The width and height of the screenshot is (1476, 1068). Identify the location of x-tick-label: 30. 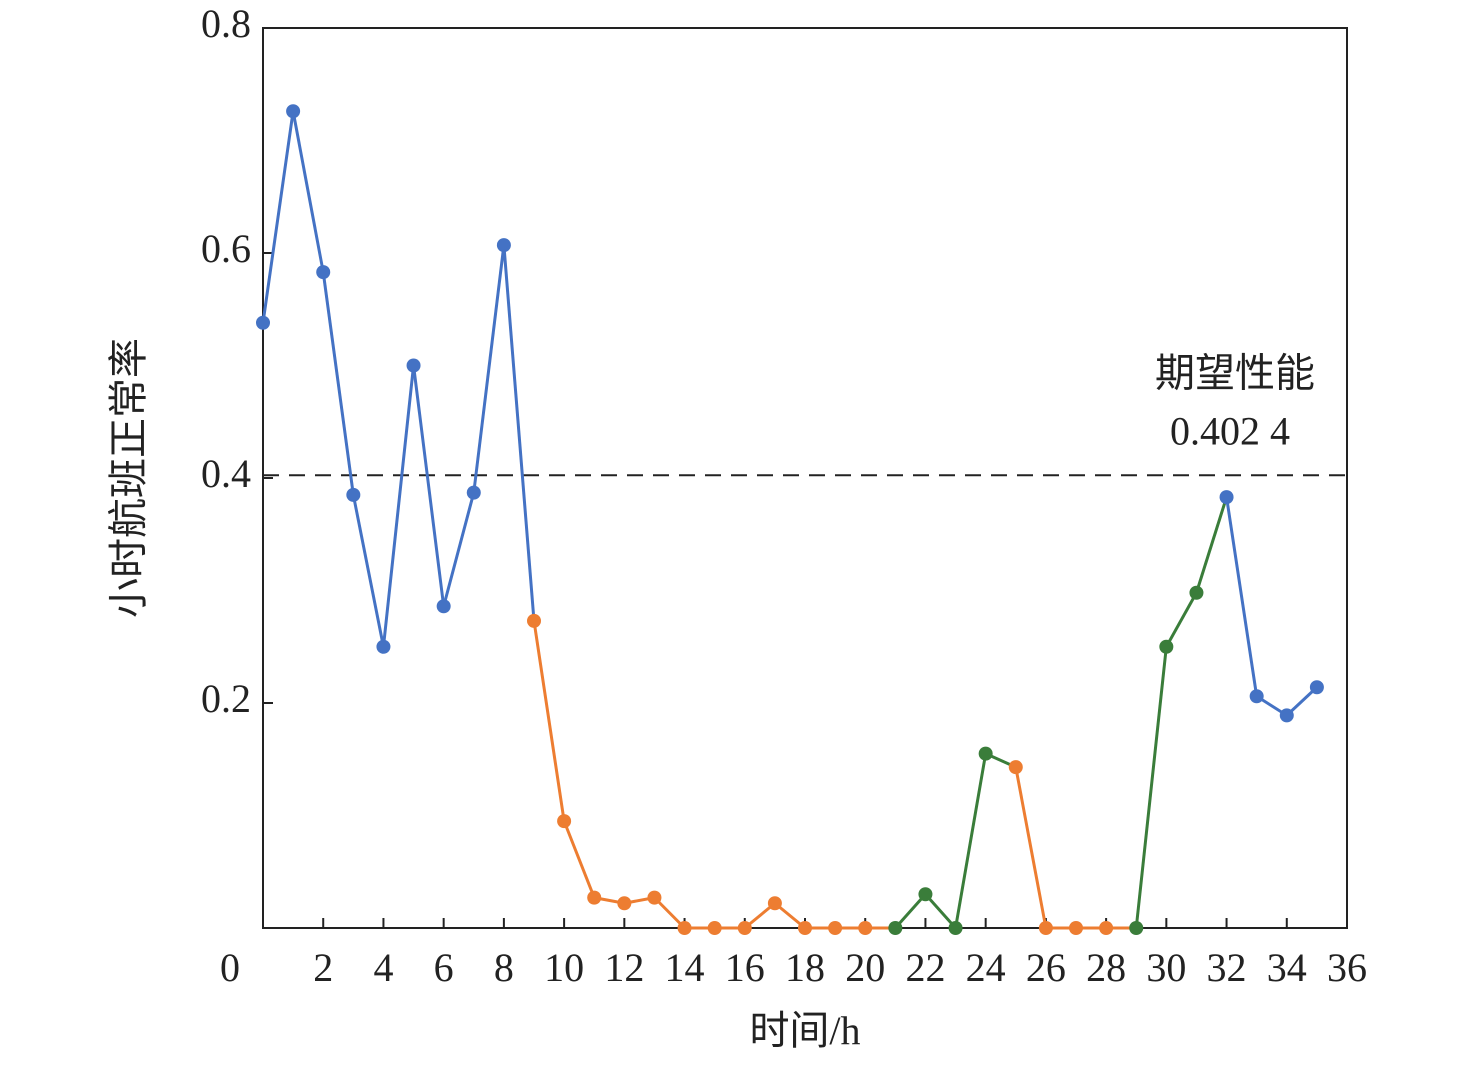
(1166, 967).